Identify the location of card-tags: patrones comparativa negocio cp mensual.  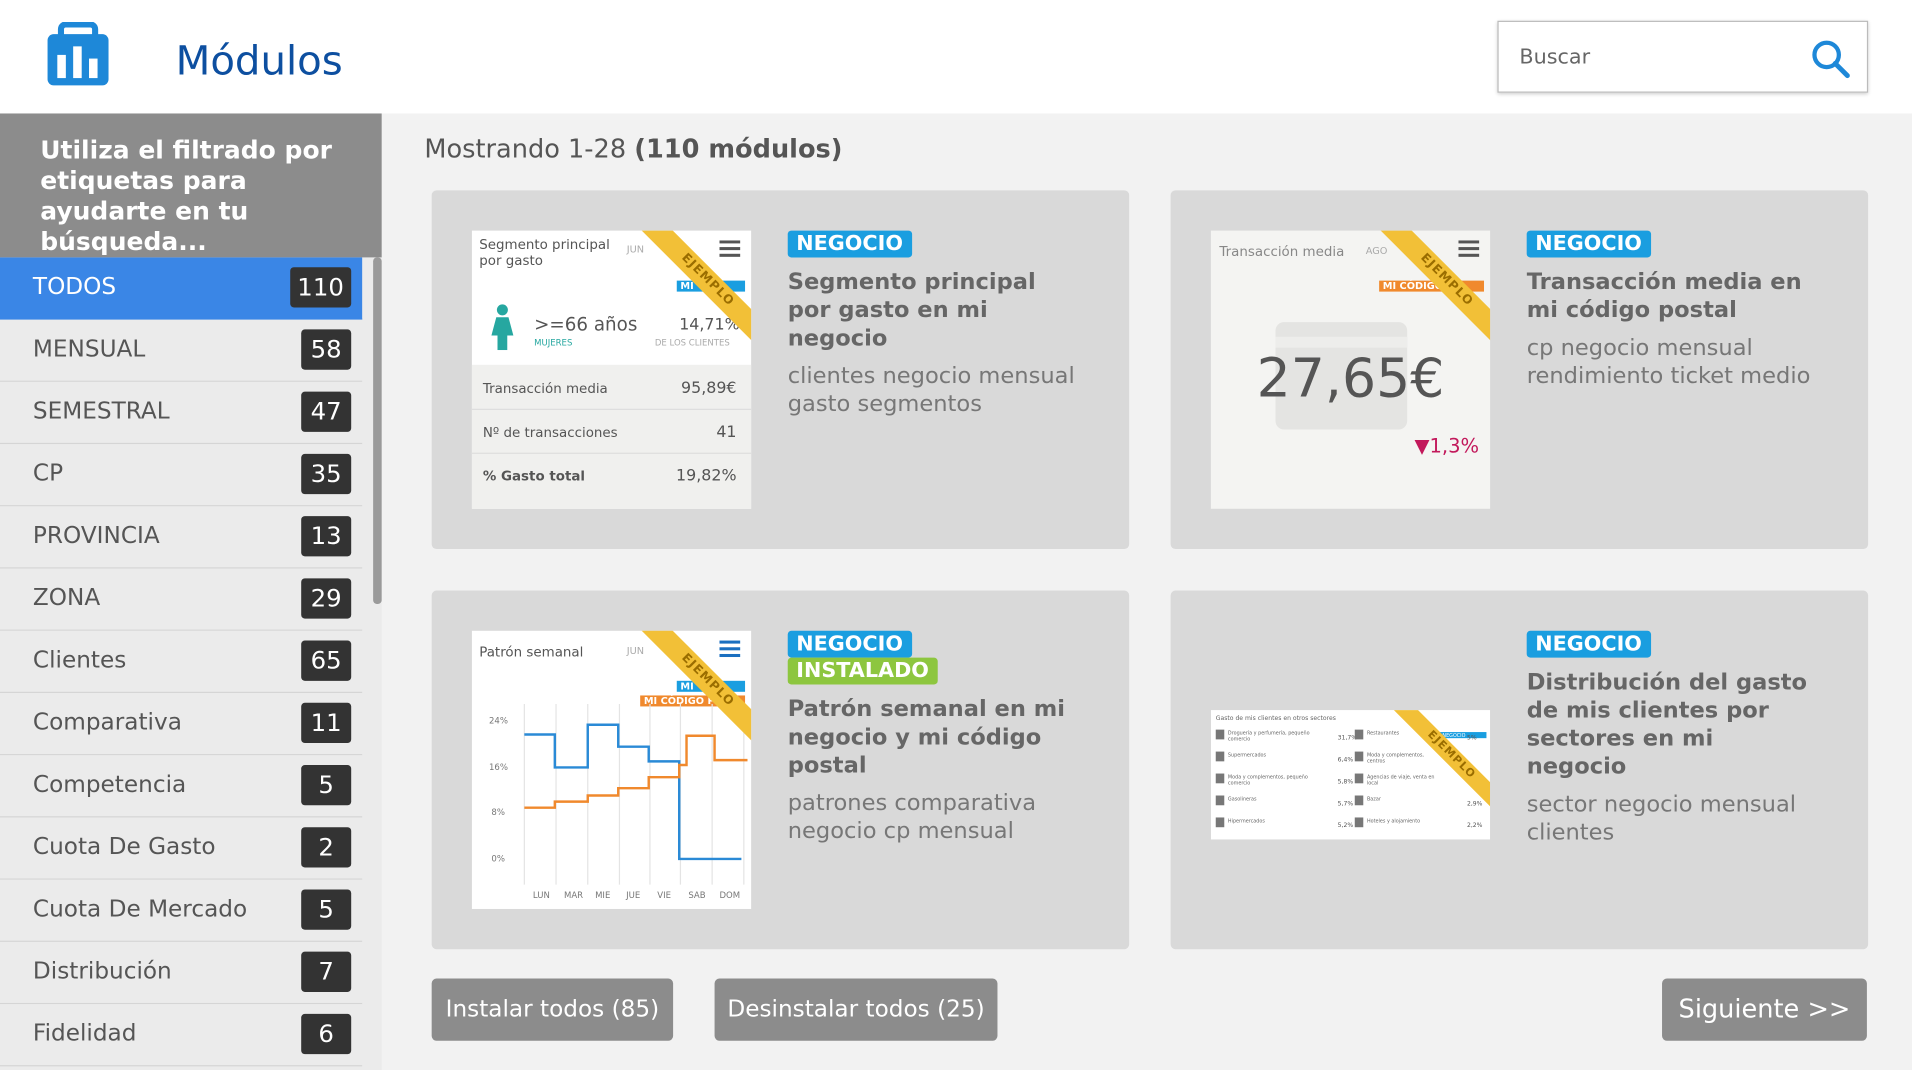
(912, 817).